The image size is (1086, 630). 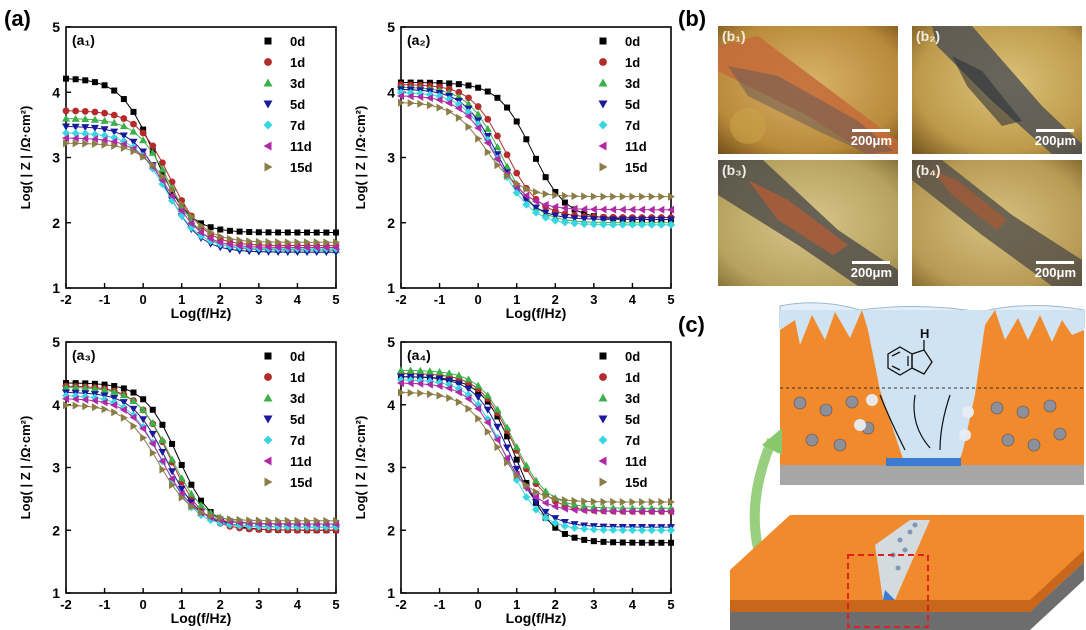 I want to click on micrograph-b4-label: (b₄), so click(x=928, y=170).